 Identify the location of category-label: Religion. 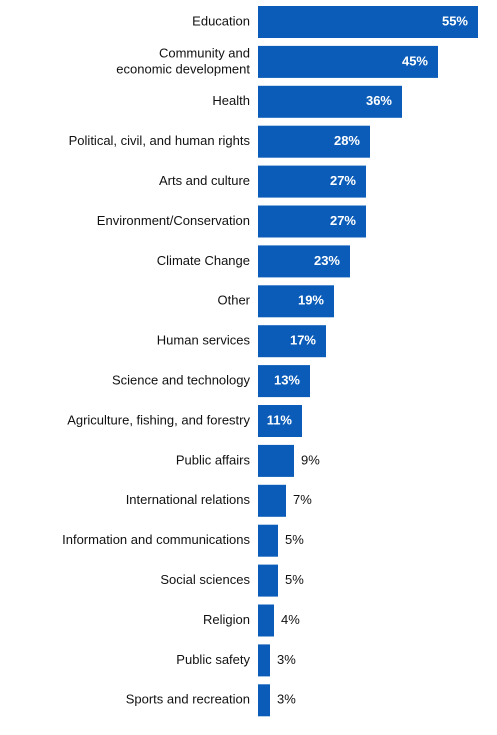
(226, 619).